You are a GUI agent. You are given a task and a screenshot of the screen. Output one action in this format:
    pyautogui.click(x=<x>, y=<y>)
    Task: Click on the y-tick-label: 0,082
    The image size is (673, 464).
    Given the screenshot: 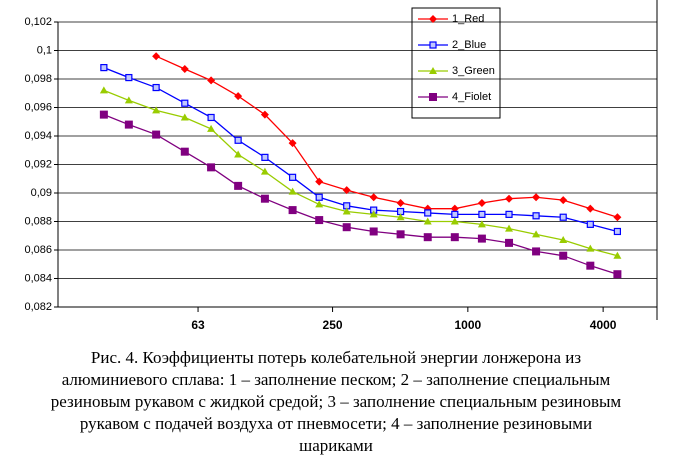 What is the action you would take?
    pyautogui.click(x=38, y=307)
    